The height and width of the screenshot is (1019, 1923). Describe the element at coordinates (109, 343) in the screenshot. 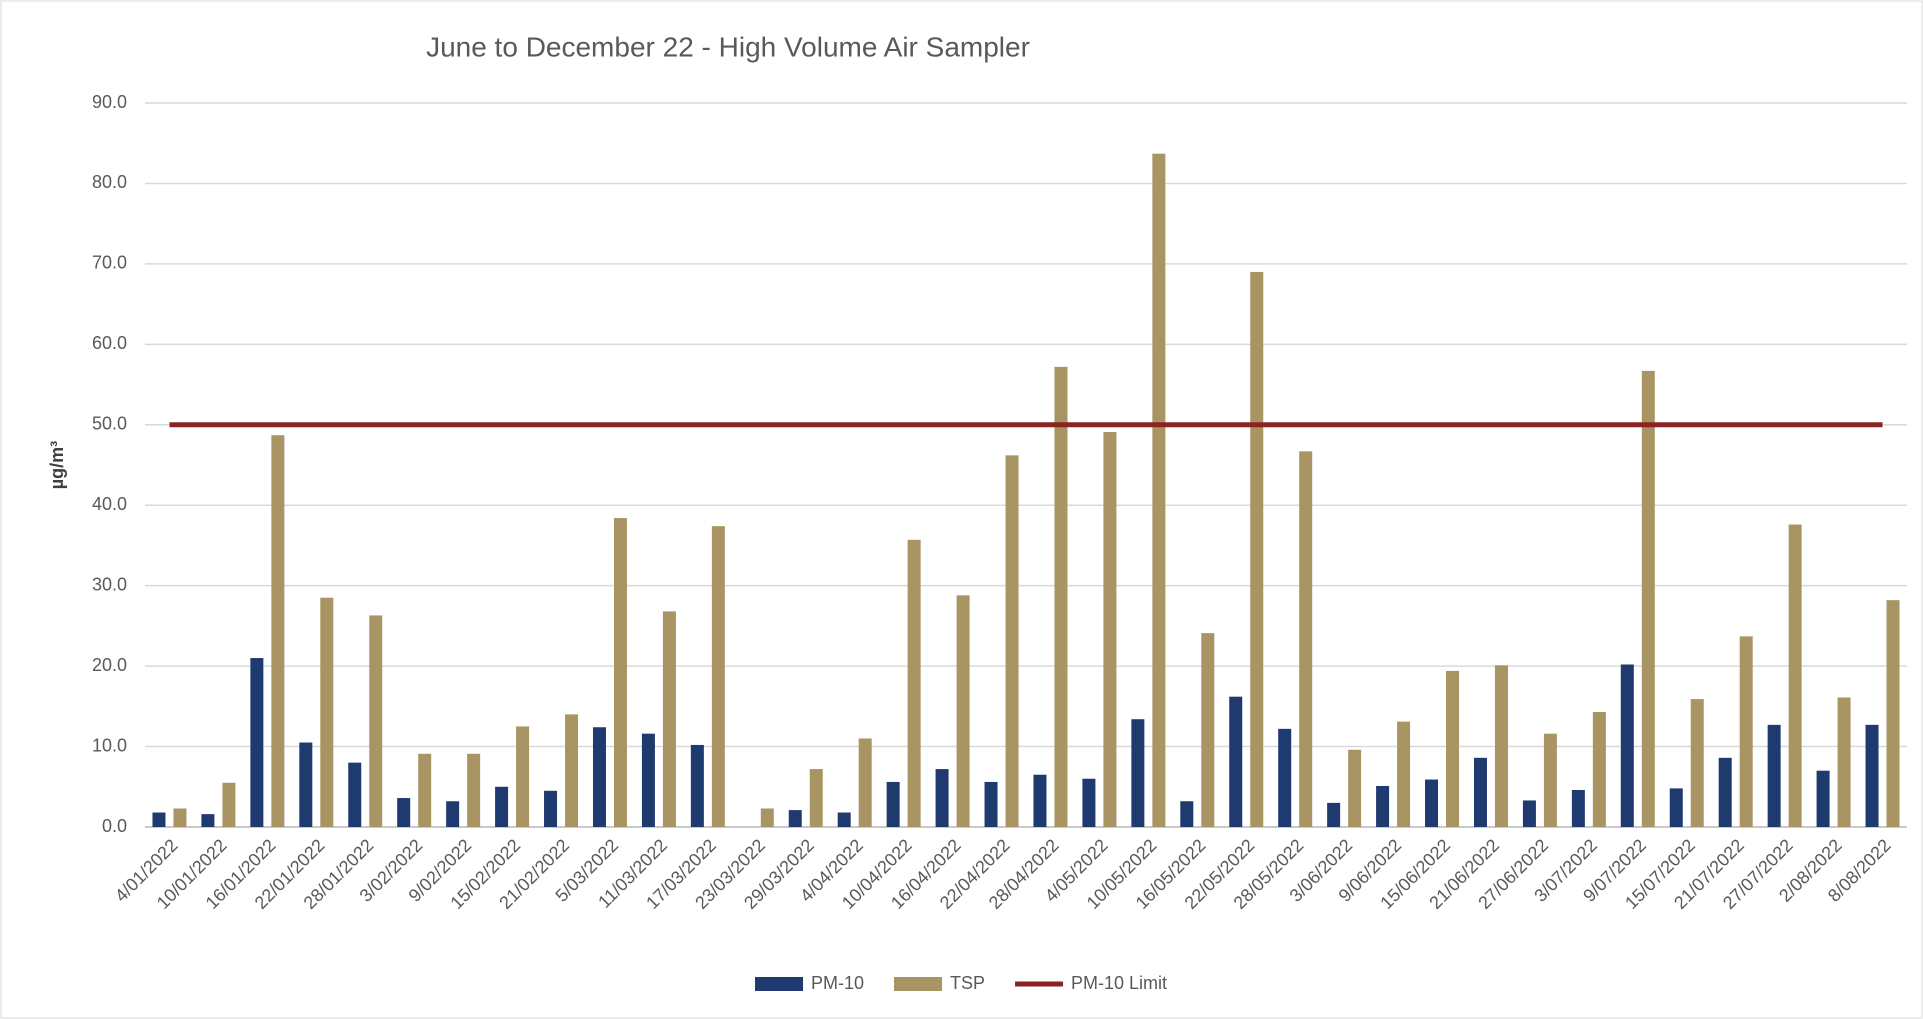

I see `y-tick-label: 60.0` at that location.